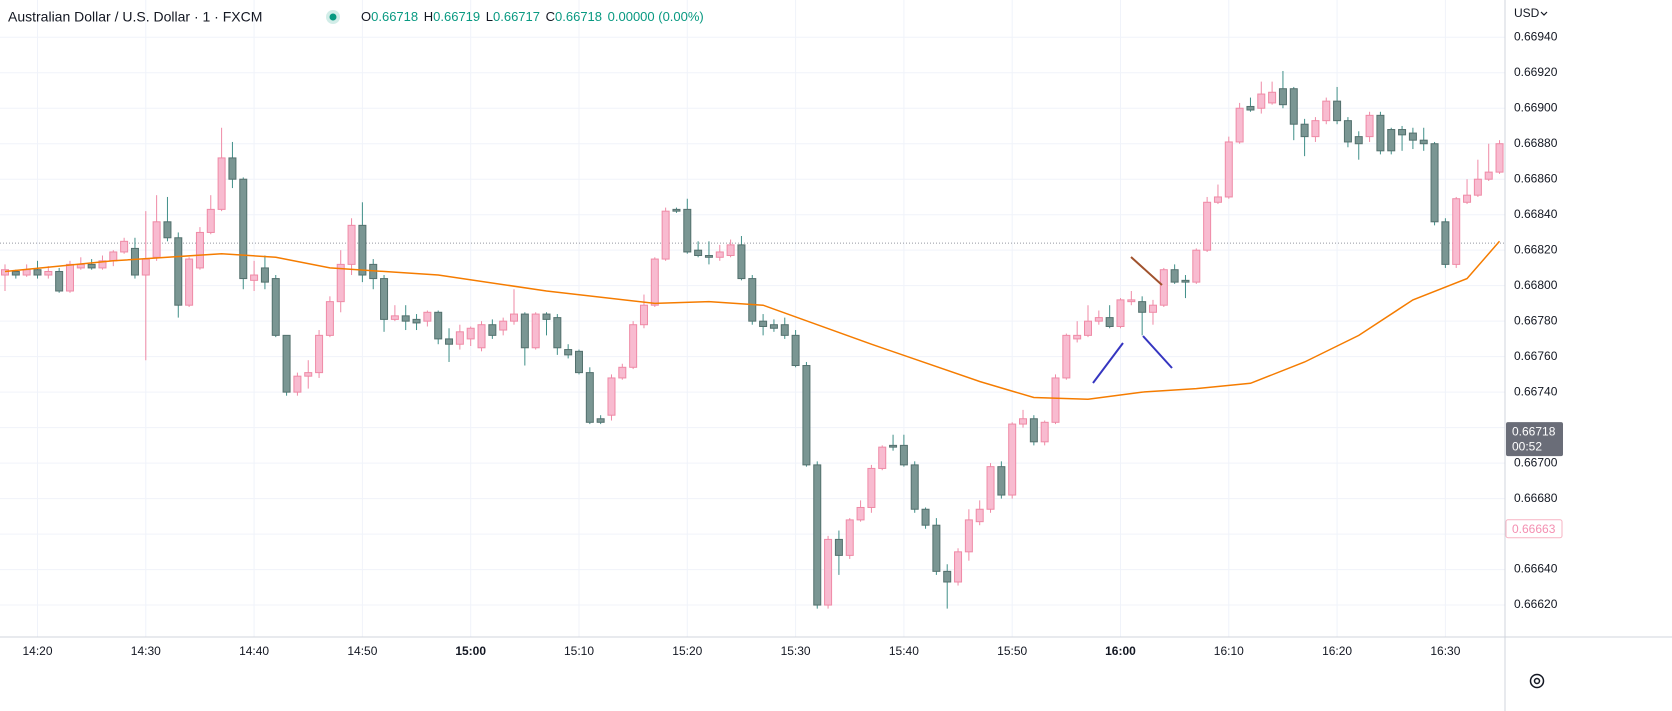  Describe the element at coordinates (550, 16) in the screenshot. I see `ohlc-label: C` at that location.